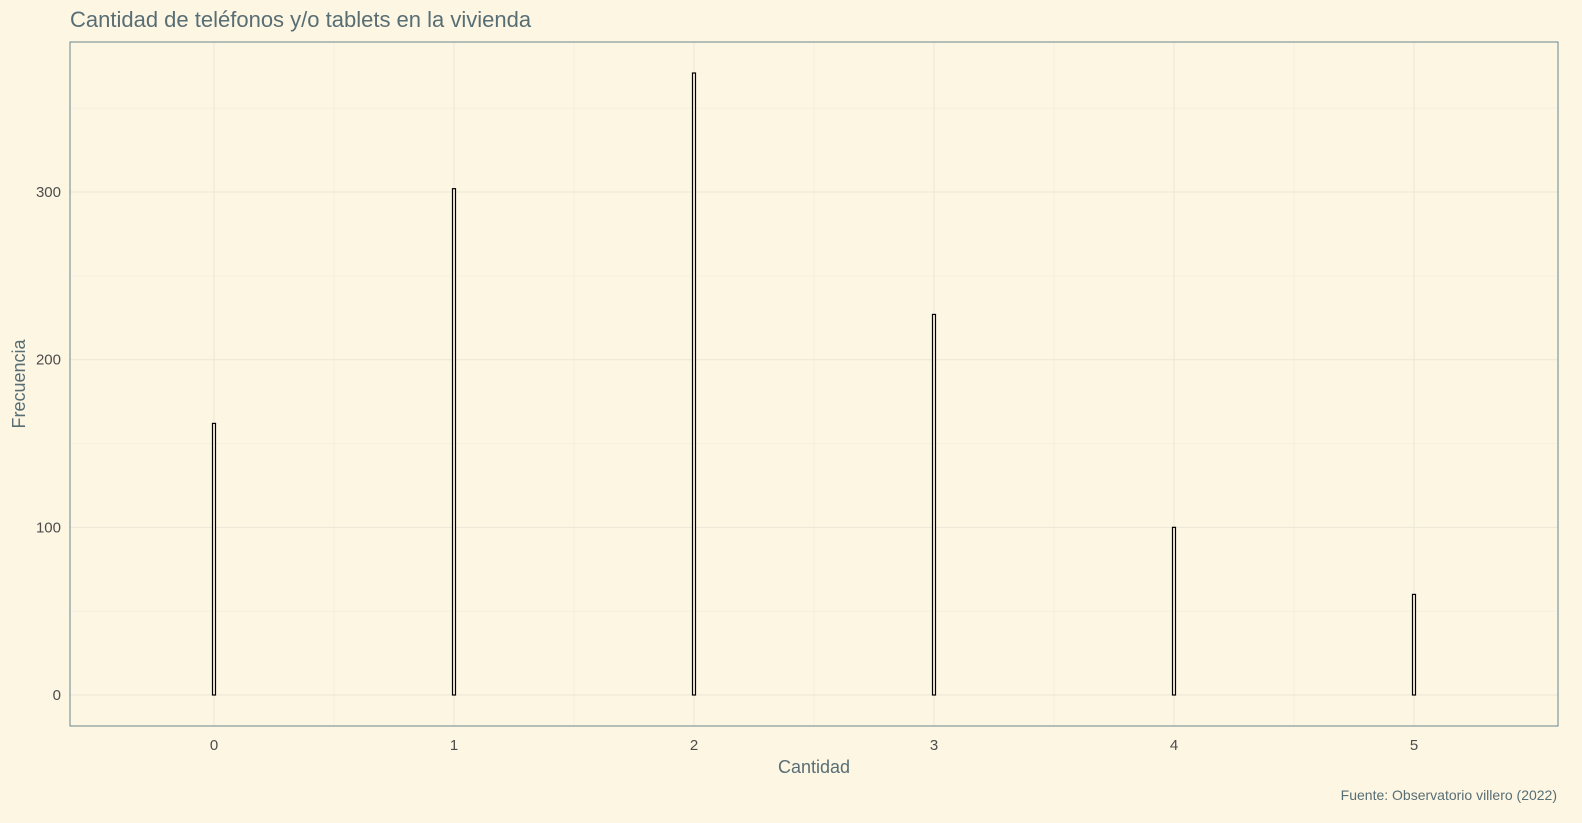 This screenshot has height=823, width=1582. I want to click on x-axis-title: Cantidad, so click(814, 767).